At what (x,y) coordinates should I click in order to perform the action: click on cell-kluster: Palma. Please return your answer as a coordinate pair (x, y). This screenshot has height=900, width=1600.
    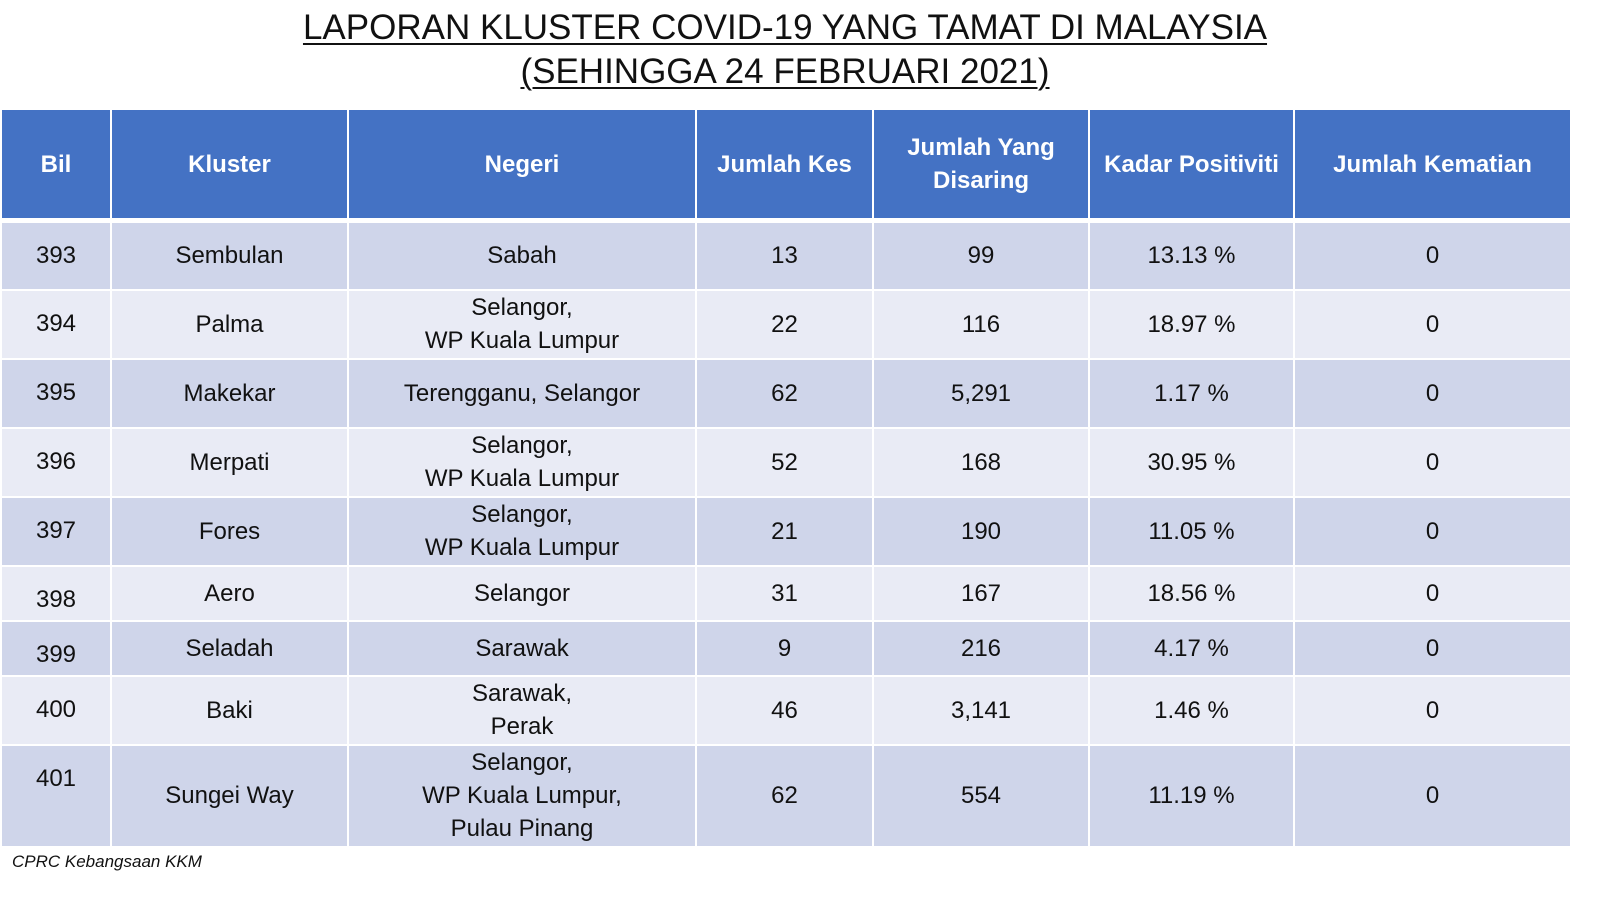
    Looking at the image, I should click on (229, 324).